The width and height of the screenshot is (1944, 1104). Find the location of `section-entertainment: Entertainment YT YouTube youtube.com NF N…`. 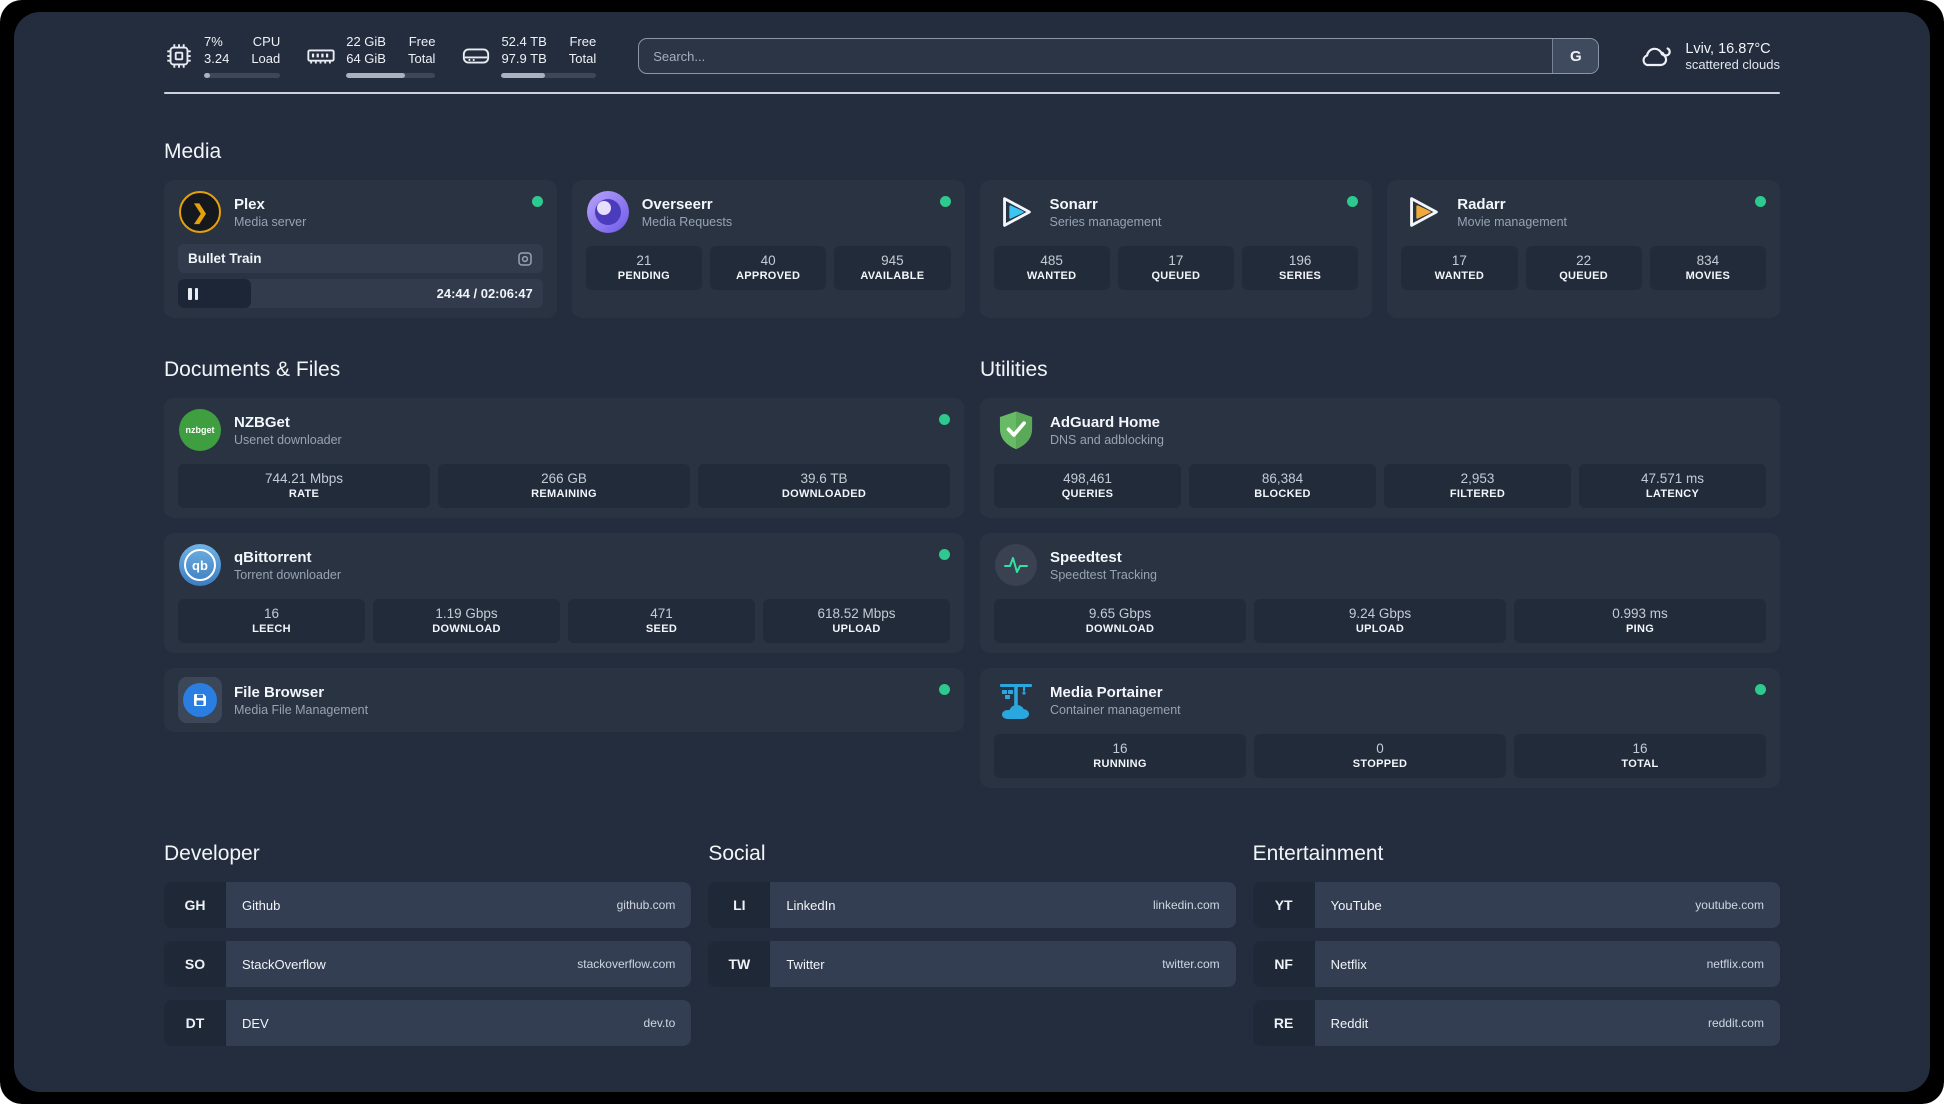

section-entertainment: Entertainment YT YouTube youtube.com NF N… is located at coordinates (1516, 944).